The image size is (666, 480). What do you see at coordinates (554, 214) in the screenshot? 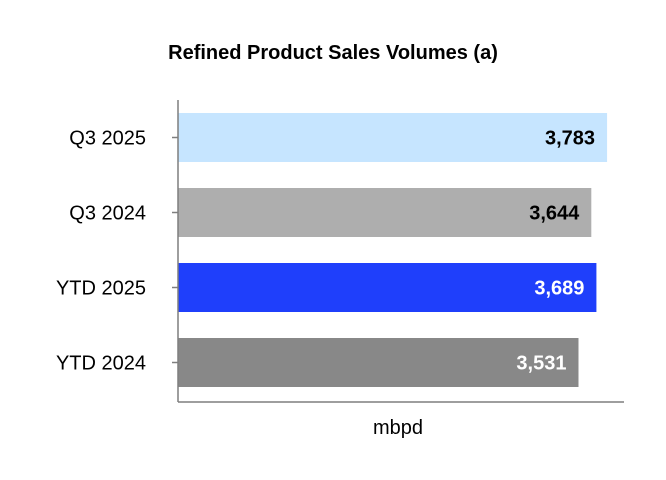
I see `value-label-1: 3,644` at bounding box center [554, 214].